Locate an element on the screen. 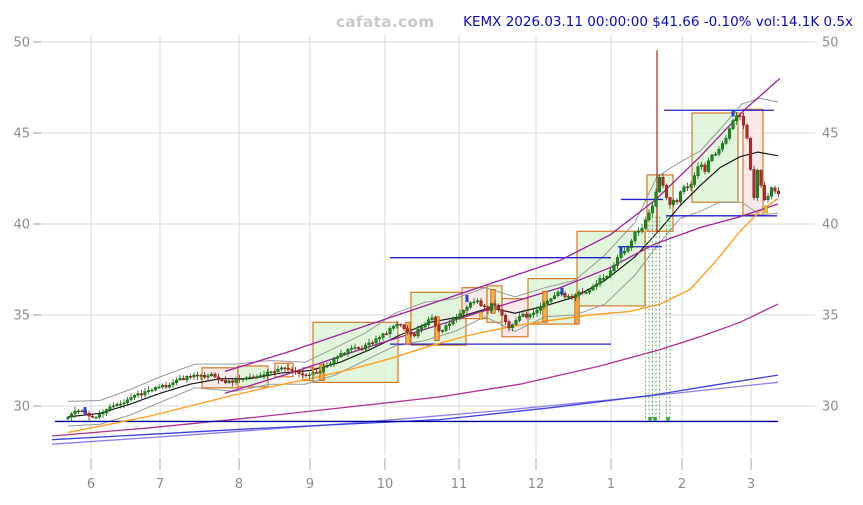 The image size is (863, 505). x-axis-label: 8 is located at coordinates (239, 484).